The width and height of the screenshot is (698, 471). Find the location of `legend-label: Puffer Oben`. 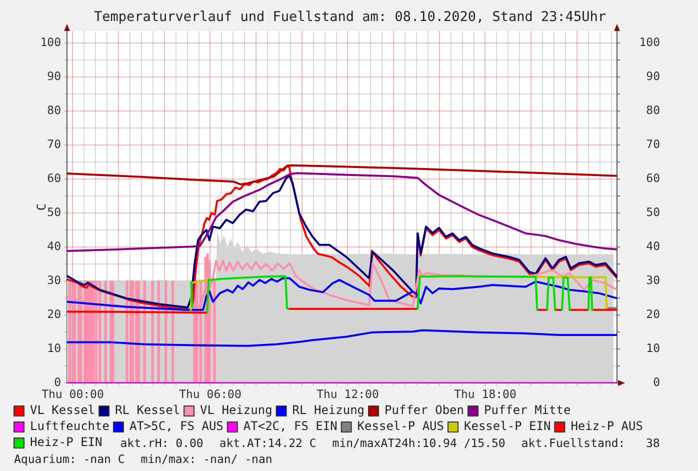

legend-label: Puffer Oben is located at coordinates (424, 410).